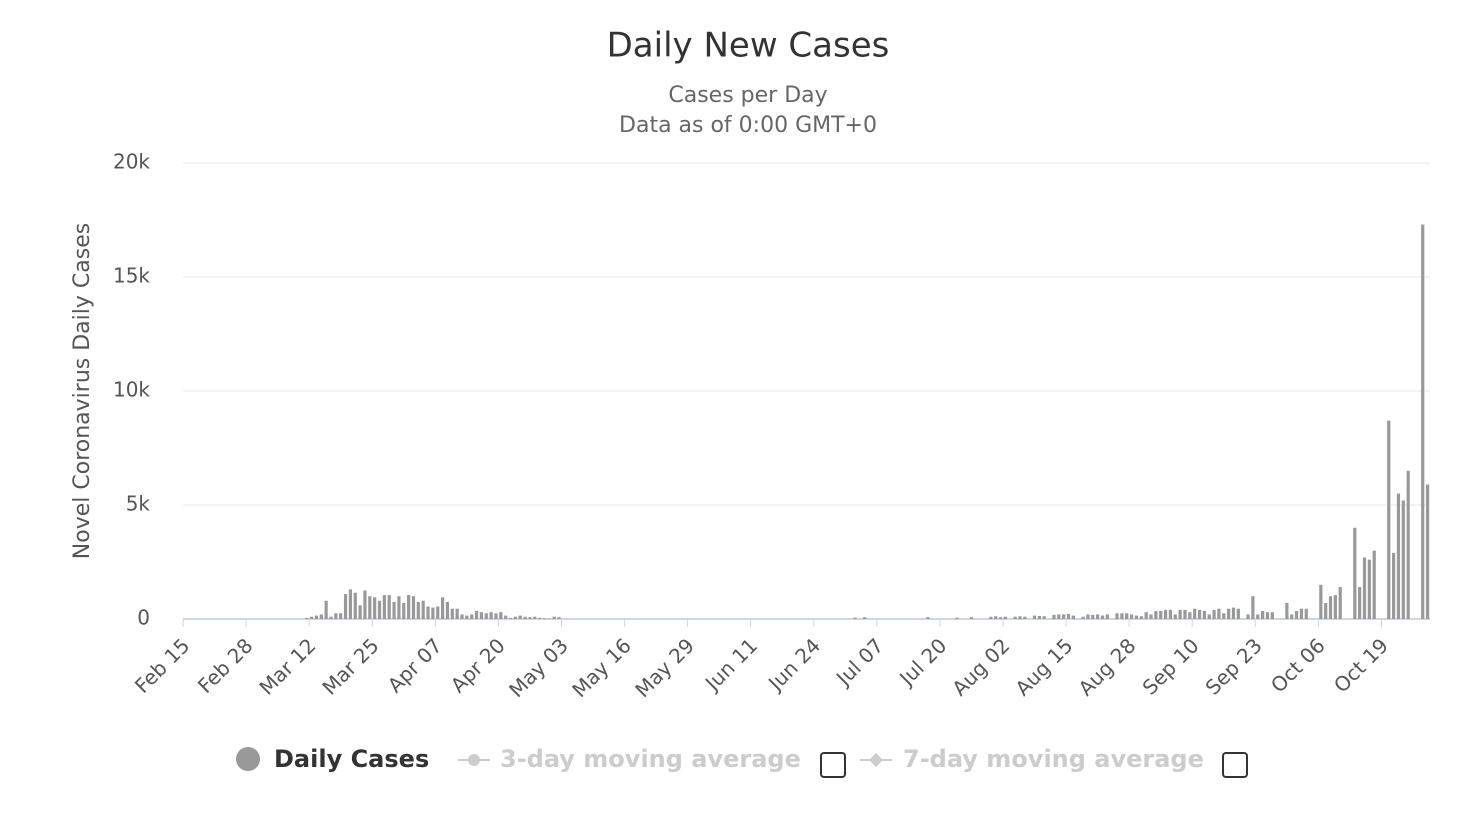  What do you see at coordinates (922, 662) in the screenshot?
I see `x-tick-label: Jul 20` at bounding box center [922, 662].